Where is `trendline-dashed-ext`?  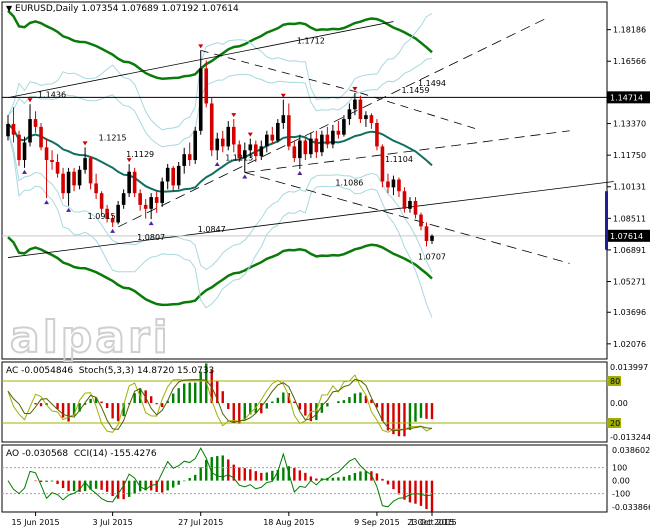 trendline-dashed-ext is located at coordinates (418, 111).